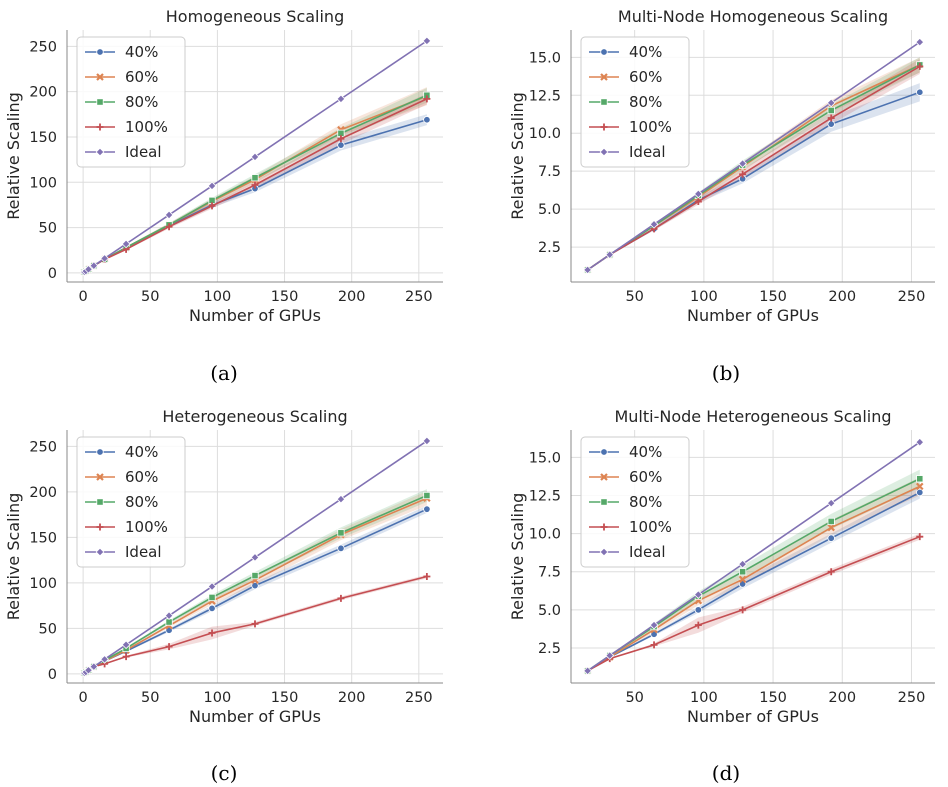  What do you see at coordinates (255, 16) in the screenshot?
I see `chart-title: Homogeneous Scaling` at bounding box center [255, 16].